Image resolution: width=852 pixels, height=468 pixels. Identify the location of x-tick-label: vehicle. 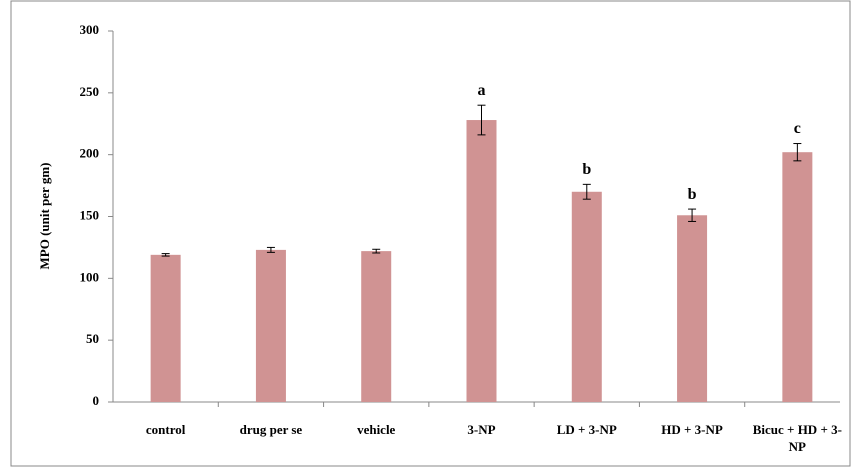
(376, 429).